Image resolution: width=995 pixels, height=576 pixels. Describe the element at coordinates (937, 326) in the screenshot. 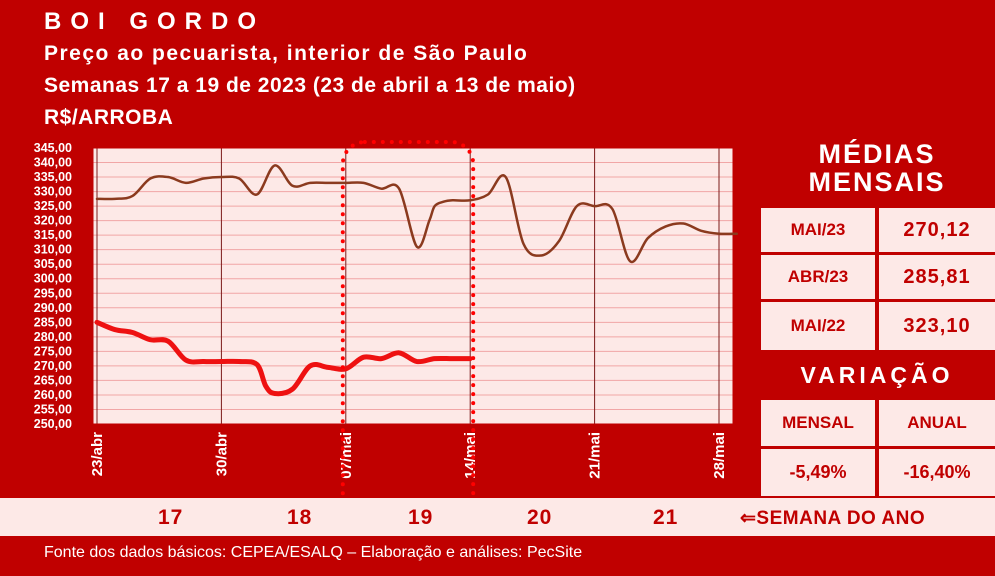

I see `avg-value-2: 323,10` at that location.